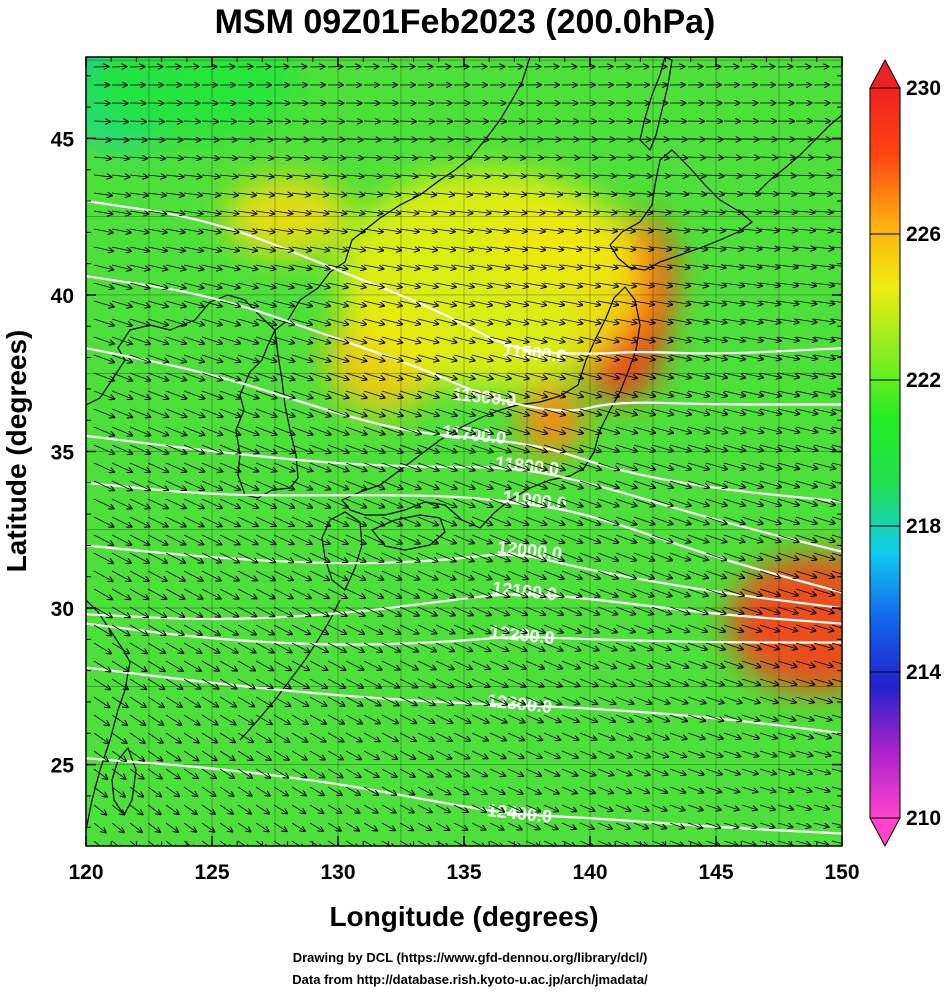  I want to click on x-tick-label: 125, so click(211, 872).